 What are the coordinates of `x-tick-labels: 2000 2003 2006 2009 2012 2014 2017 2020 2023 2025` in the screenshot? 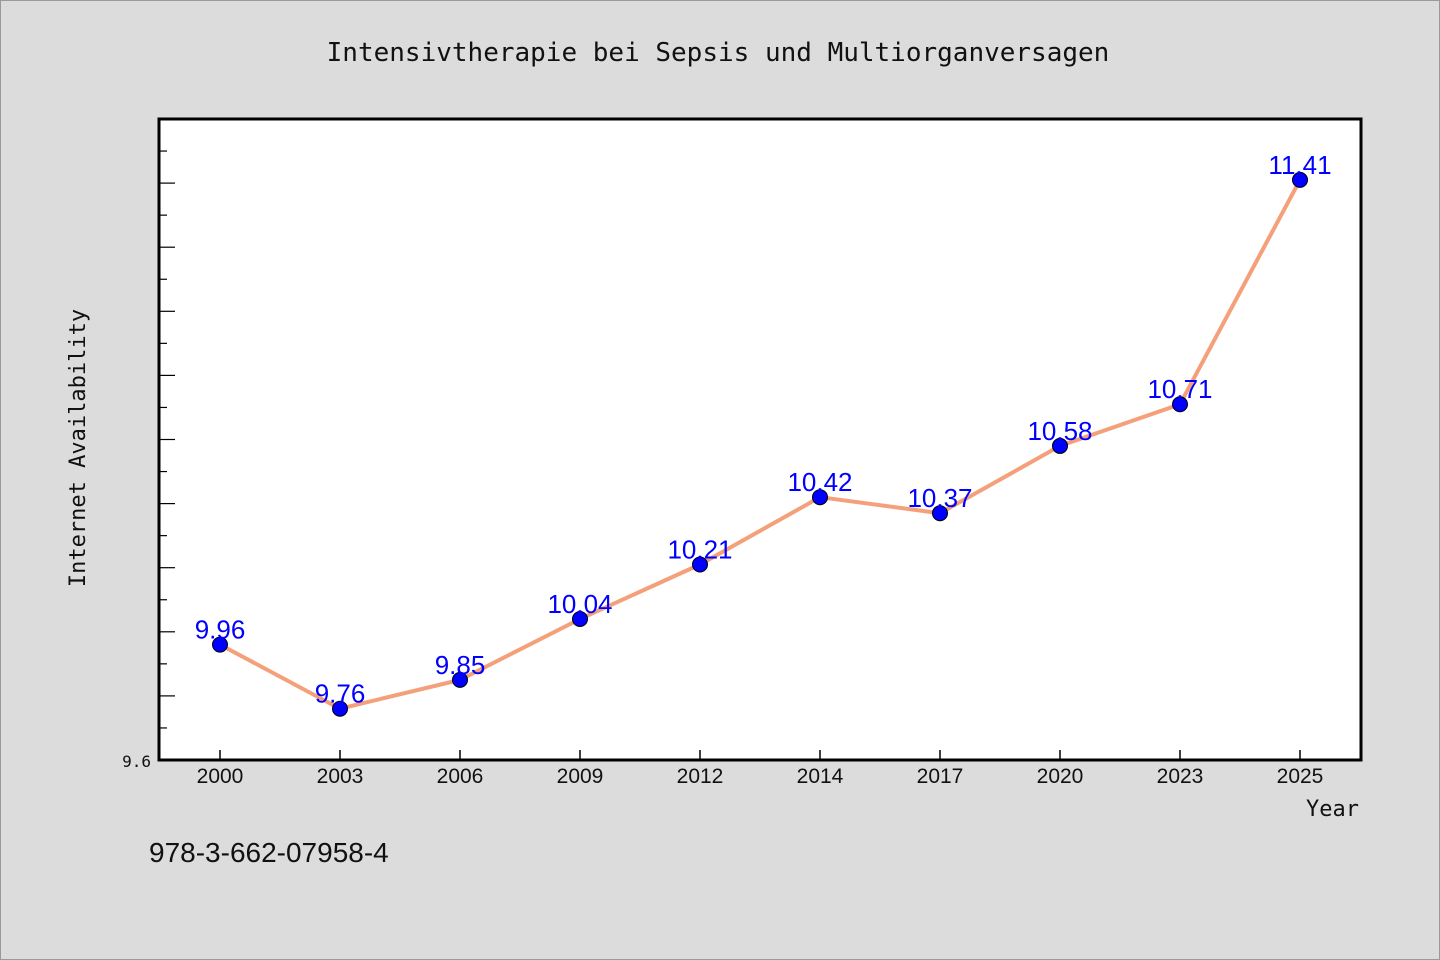 It's located at (760, 776).